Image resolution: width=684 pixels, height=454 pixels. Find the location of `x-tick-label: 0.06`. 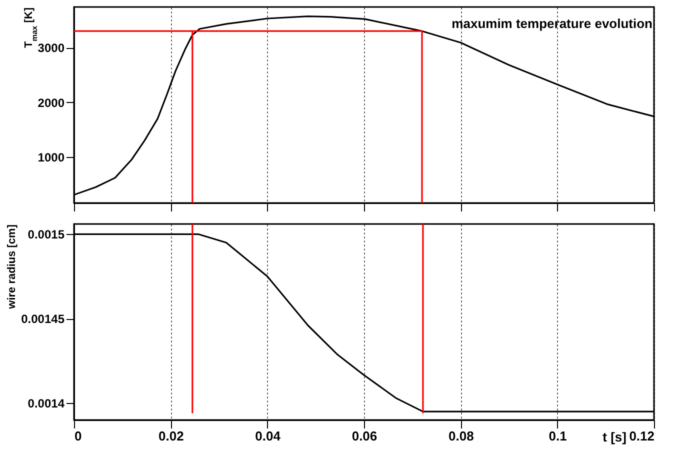

x-tick-label: 0.06 is located at coordinates (365, 436).